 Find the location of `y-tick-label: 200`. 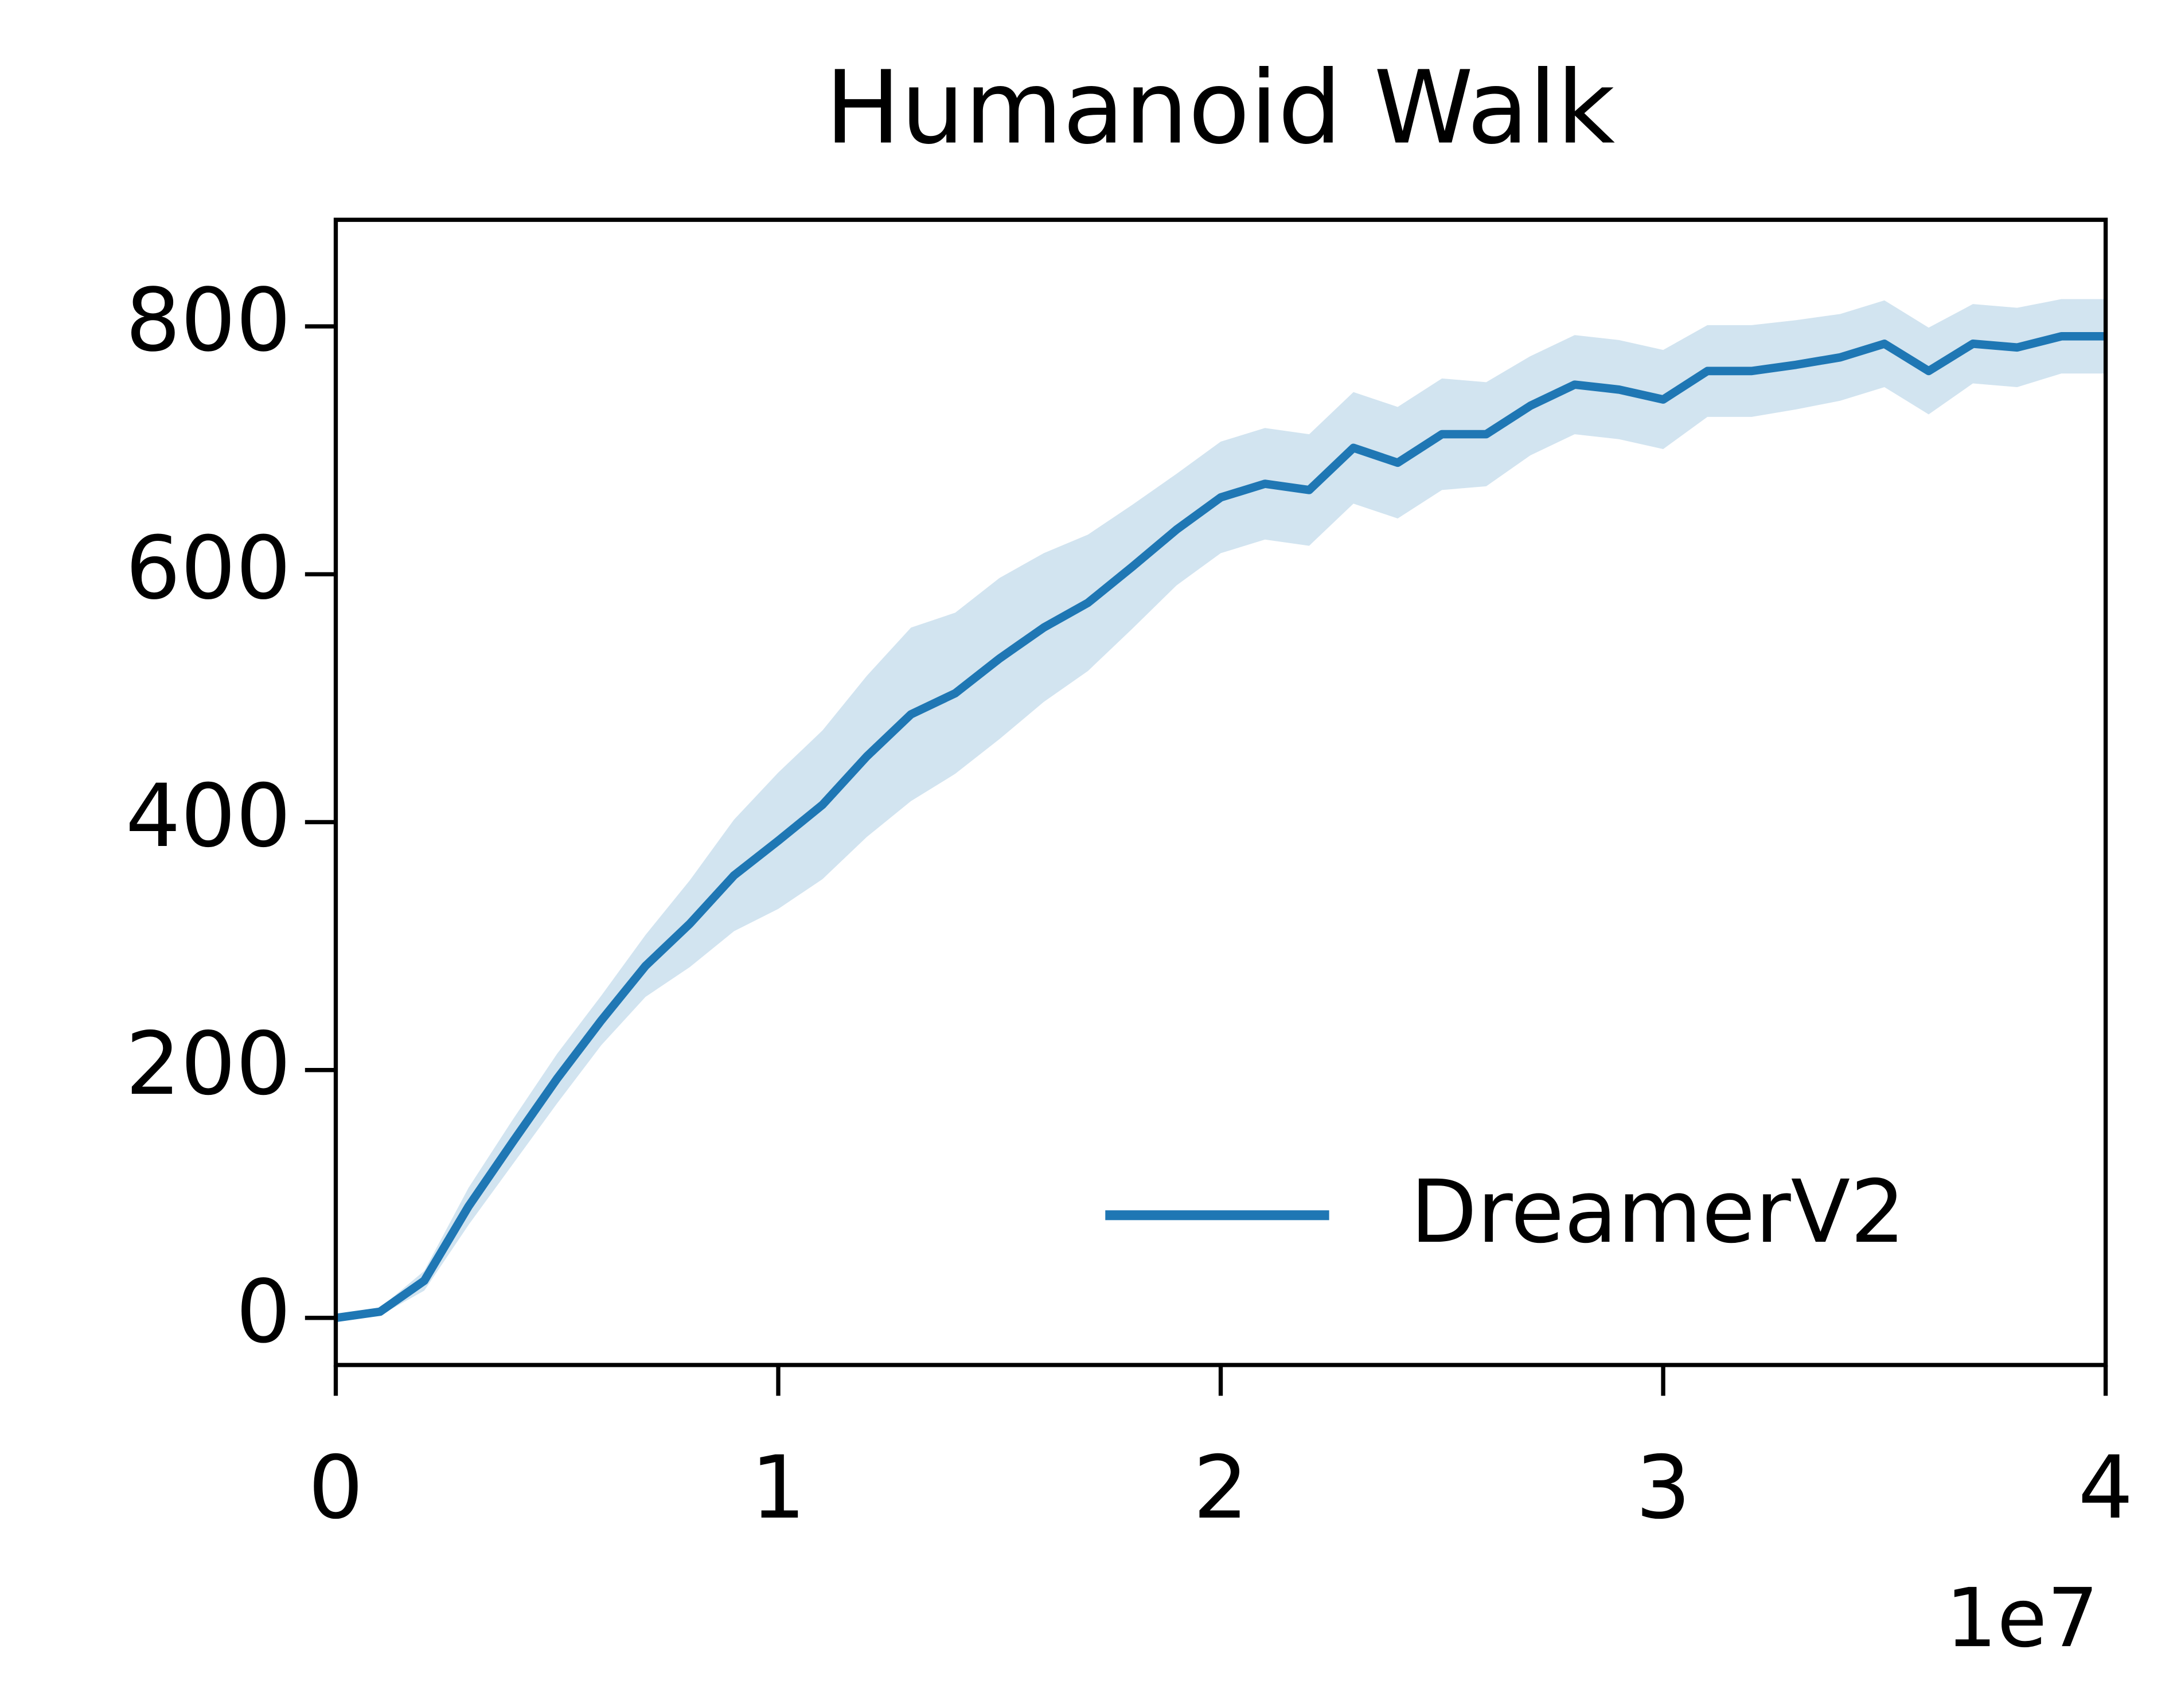

y-tick-label: 200 is located at coordinates (208, 1063).